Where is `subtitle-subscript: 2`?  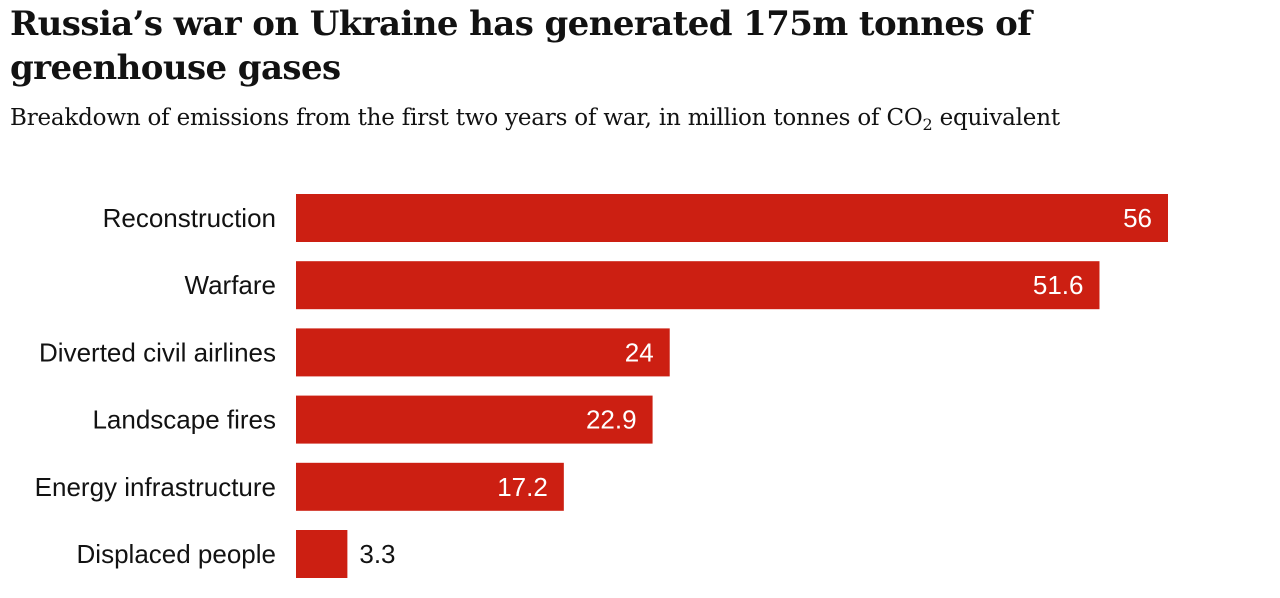 subtitle-subscript: 2 is located at coordinates (927, 124).